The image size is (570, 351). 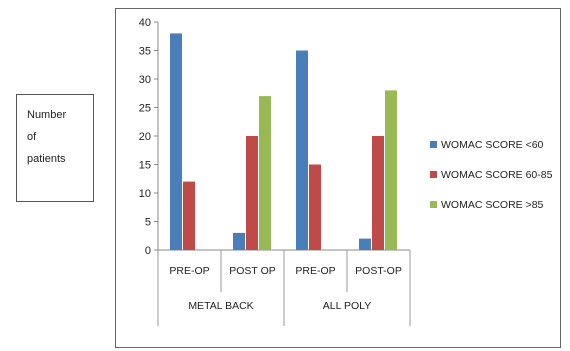 What do you see at coordinates (252, 271) in the screenshot?
I see `x-category-label: POST OP` at bounding box center [252, 271].